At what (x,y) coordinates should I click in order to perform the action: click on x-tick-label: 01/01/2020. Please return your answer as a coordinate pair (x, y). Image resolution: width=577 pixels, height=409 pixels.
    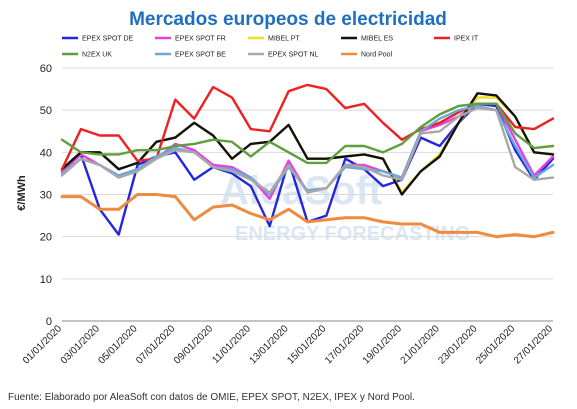
    Looking at the image, I should click on (42, 344).